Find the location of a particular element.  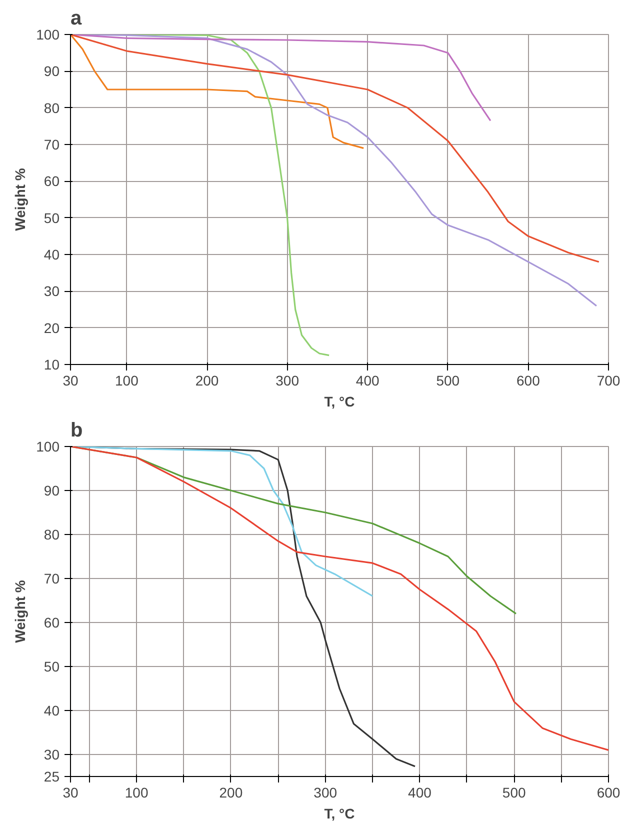

y-tick-label: 20 is located at coordinates (52, 328).